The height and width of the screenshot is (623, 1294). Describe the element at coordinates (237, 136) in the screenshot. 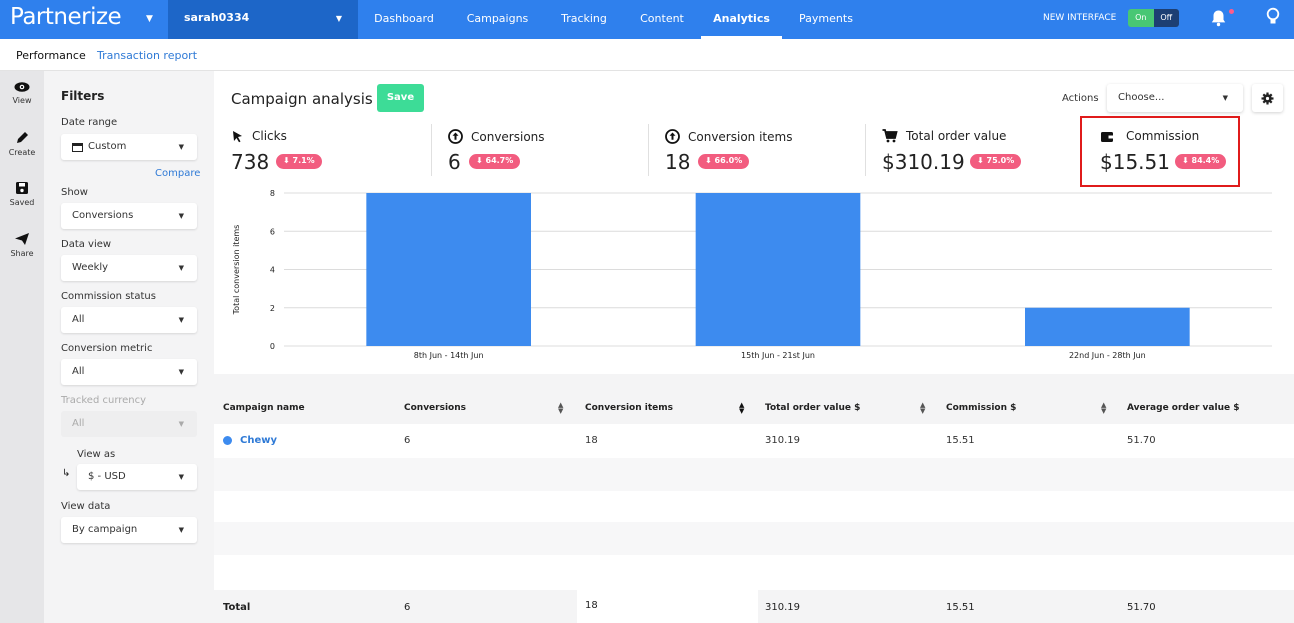

I see `cursor-icon` at that location.